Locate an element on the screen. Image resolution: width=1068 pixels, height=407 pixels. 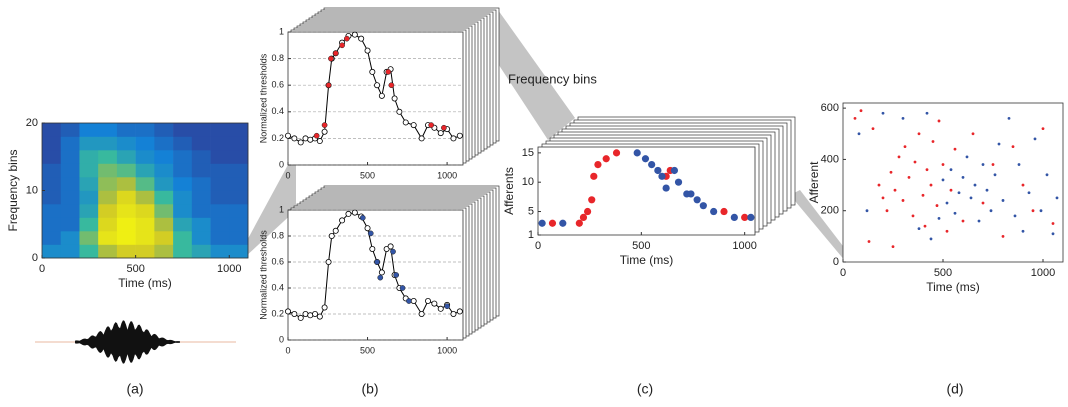
x-tick-label: 1000 is located at coordinates (744, 246).